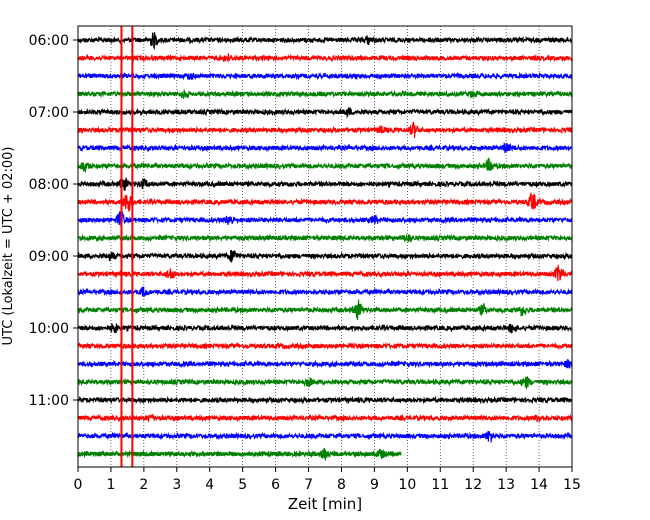  What do you see at coordinates (308, 485) in the screenshot?
I see `x-tick-label: 7` at bounding box center [308, 485].